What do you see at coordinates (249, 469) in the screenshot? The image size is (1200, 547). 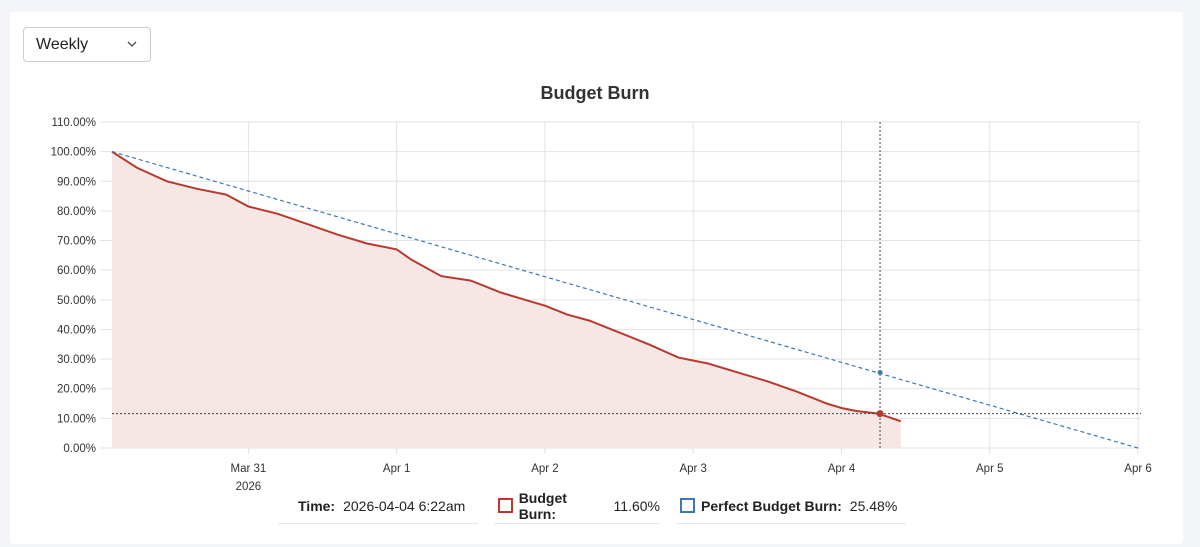 I see `x-tick-label: Mar 31` at bounding box center [249, 469].